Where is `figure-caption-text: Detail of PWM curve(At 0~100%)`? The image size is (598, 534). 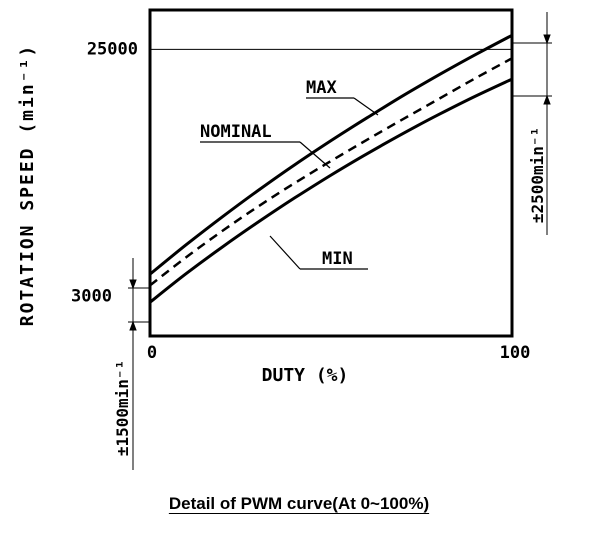 figure-caption-text: Detail of PWM curve(At 0~100%) is located at coordinates (299, 503).